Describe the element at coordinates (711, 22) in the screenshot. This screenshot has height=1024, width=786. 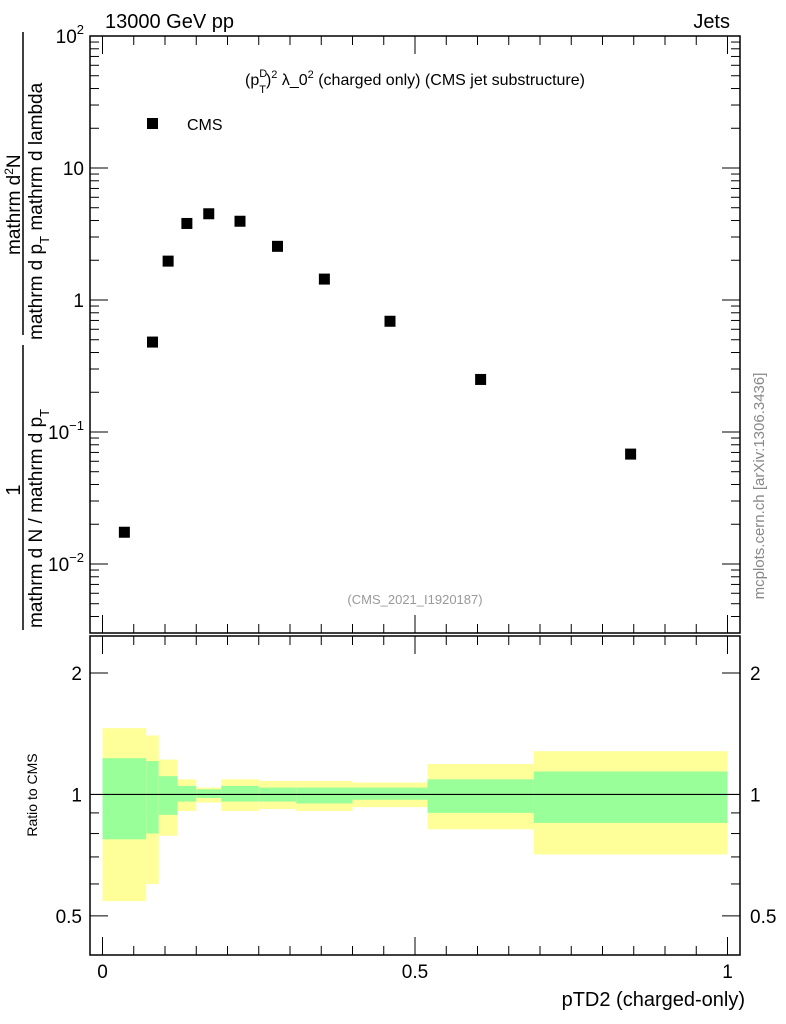
I see `header-right: Jets` at that location.